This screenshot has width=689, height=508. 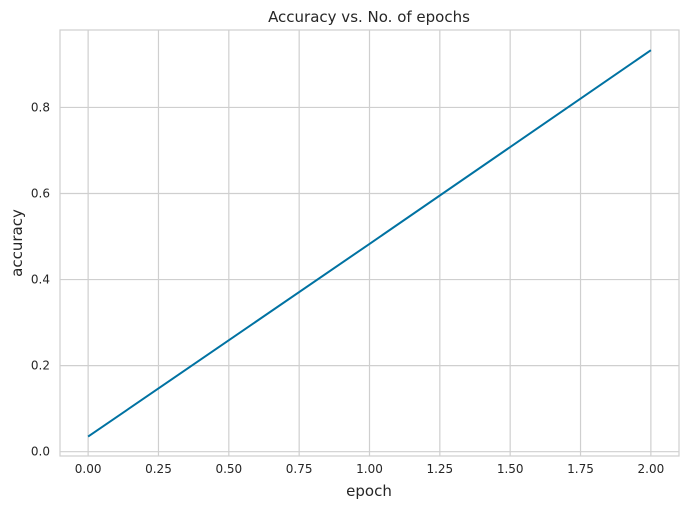 I want to click on chart-title: Accuracy vs. No. of epochs, so click(x=369, y=17).